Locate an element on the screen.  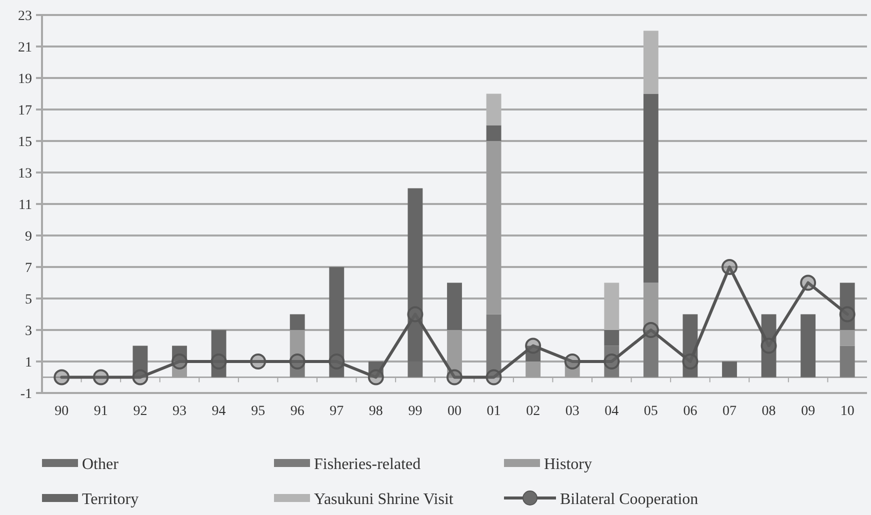
y-tick-label: 21 is located at coordinates (25, 48).